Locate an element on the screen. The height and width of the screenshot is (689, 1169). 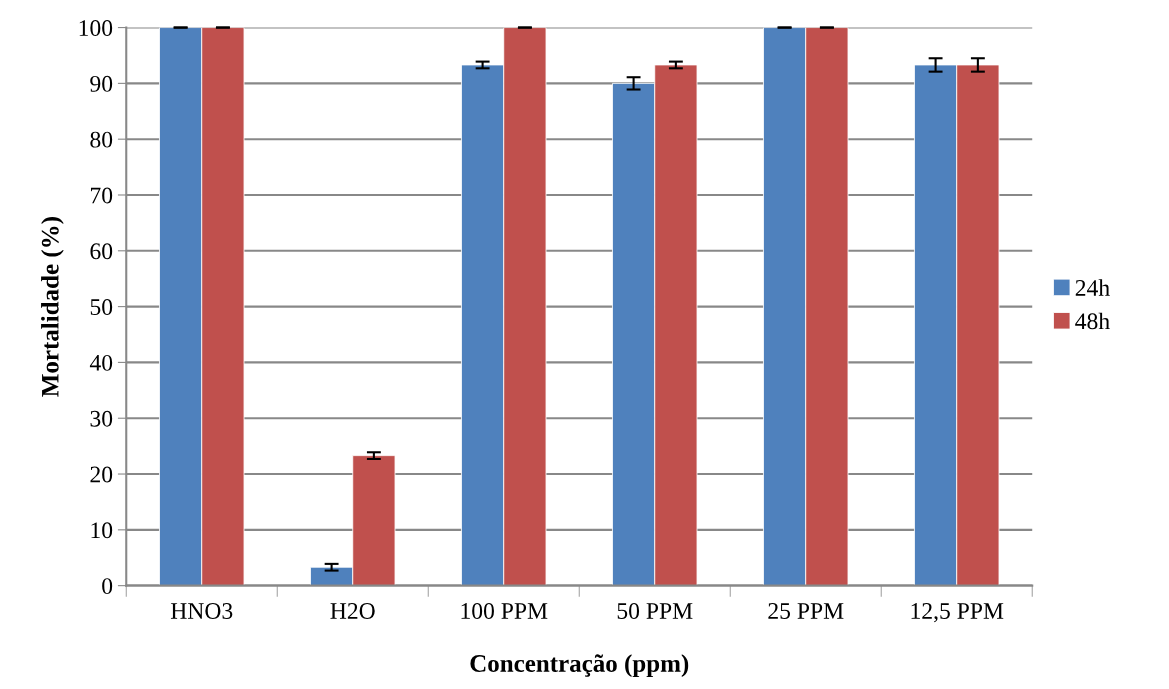
y-tick-label: 40 is located at coordinates (101, 362).